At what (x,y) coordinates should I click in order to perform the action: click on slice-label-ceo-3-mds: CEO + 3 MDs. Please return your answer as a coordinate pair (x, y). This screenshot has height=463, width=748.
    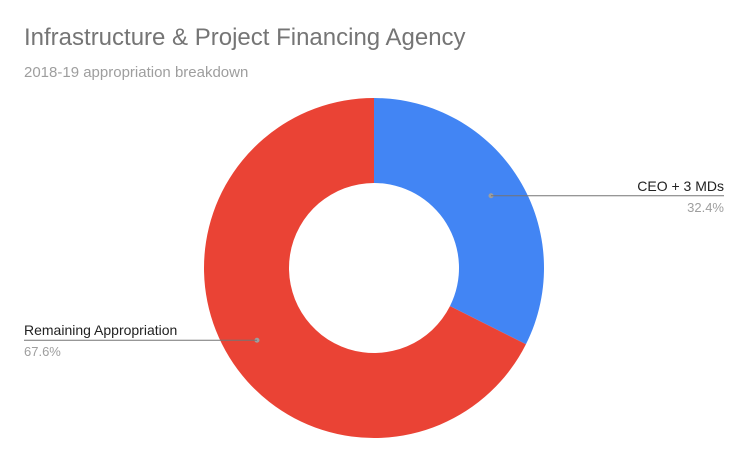
    Looking at the image, I should click on (680, 186).